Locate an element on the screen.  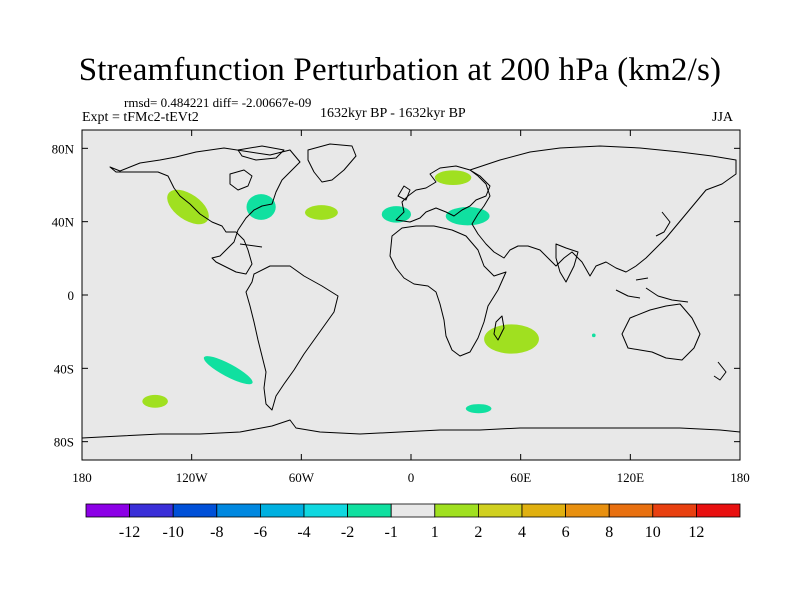
colorbar-label: -10 is located at coordinates (173, 532).